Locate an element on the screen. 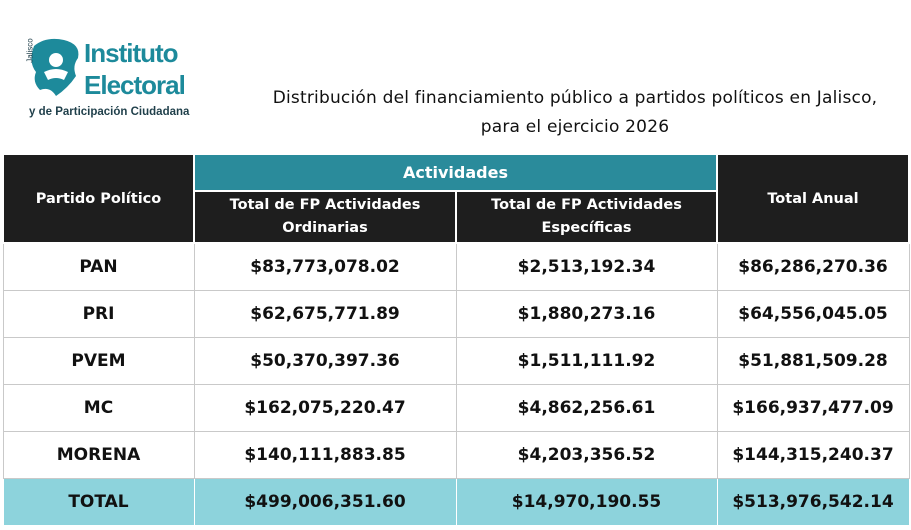 The height and width of the screenshot is (530, 911). header-group: Actividades is located at coordinates (455, 172).